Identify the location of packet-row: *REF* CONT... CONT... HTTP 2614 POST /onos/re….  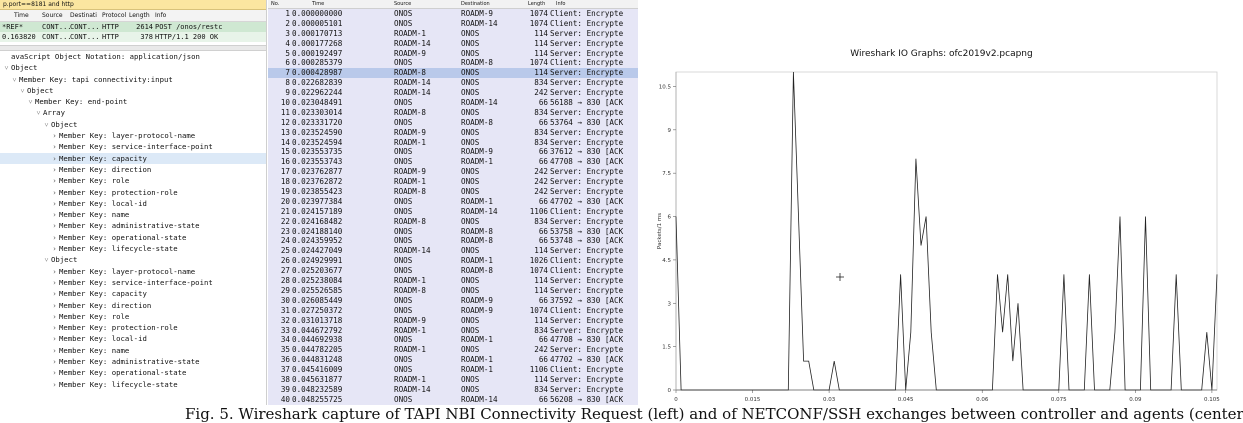
(133, 27).